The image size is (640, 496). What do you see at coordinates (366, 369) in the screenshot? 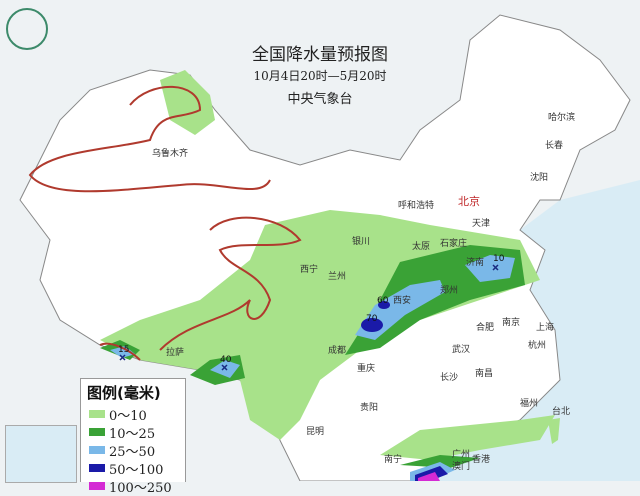
I see `city-label: 重庆` at bounding box center [366, 369].